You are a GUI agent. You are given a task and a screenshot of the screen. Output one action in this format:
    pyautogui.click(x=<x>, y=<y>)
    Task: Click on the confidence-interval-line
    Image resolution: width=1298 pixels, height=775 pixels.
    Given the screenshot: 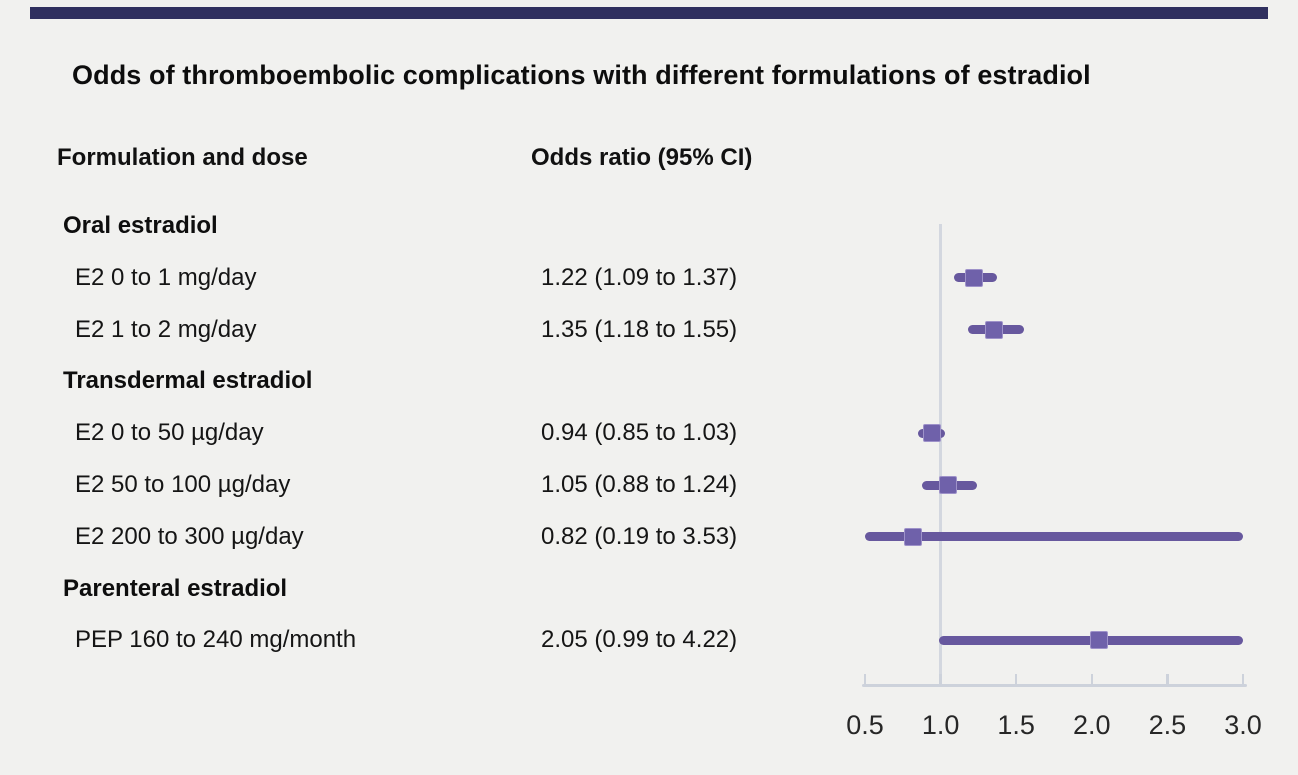 What is the action you would take?
    pyautogui.click(x=1054, y=537)
    